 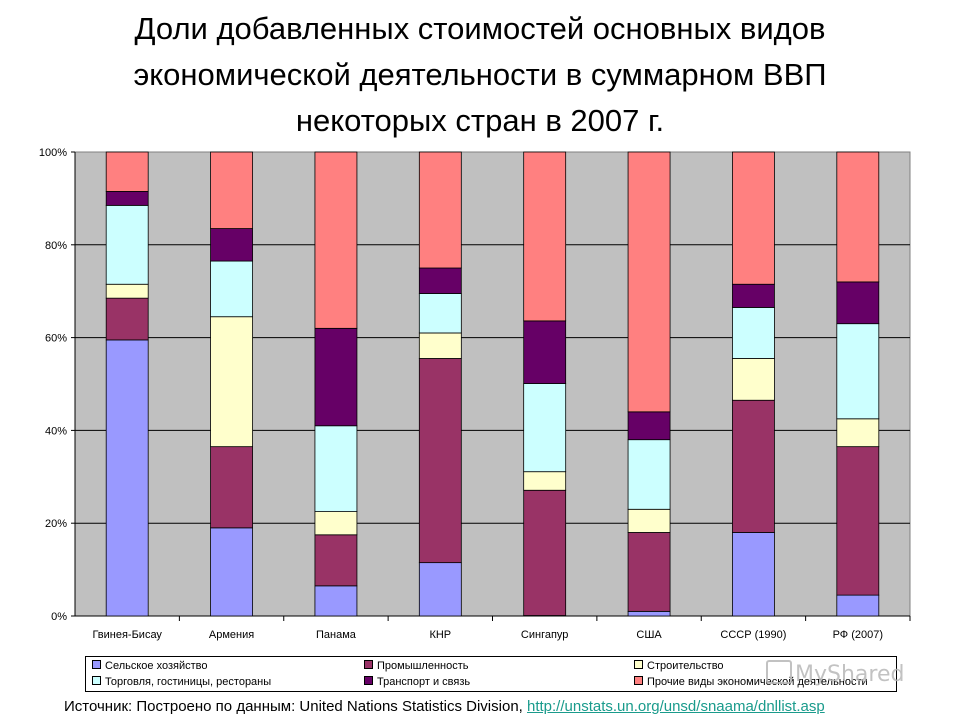 What do you see at coordinates (56, 431) in the screenshot?
I see `y-tick-label: 40%` at bounding box center [56, 431].